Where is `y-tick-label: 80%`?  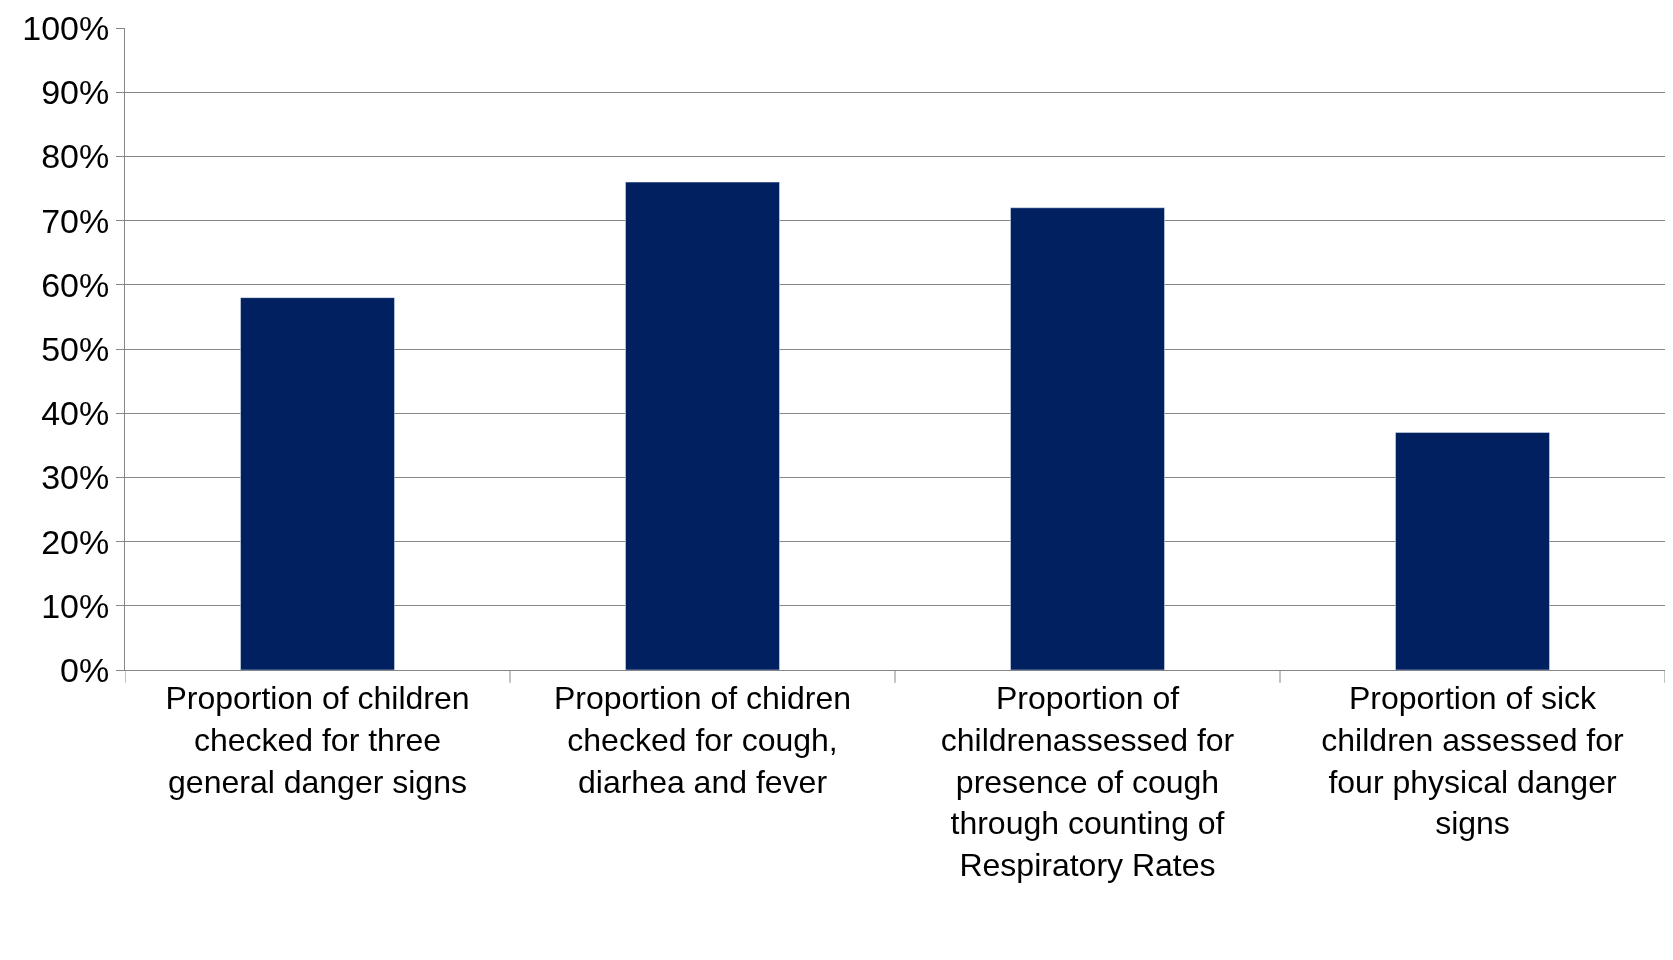
y-tick-label: 80% is located at coordinates (75, 156).